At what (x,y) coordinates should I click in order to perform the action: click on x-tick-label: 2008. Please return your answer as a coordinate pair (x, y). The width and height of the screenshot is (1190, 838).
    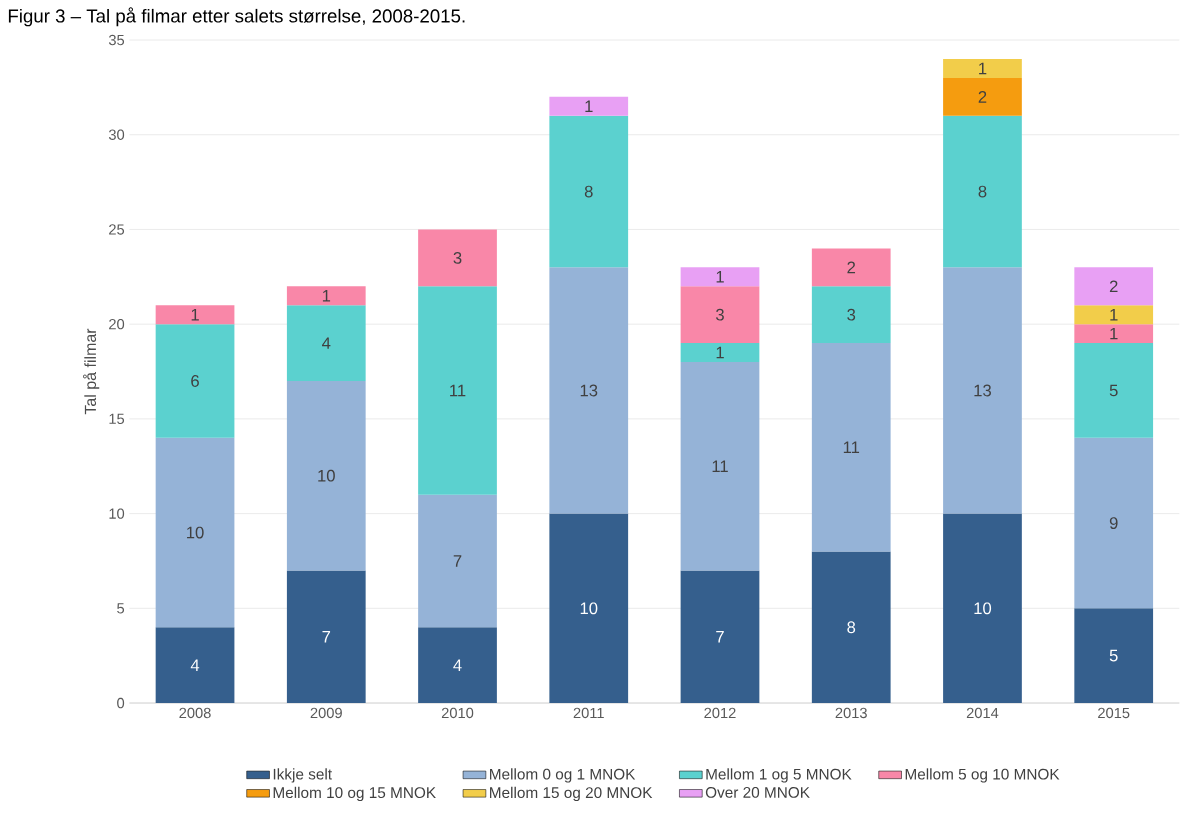
    Looking at the image, I should click on (195, 713).